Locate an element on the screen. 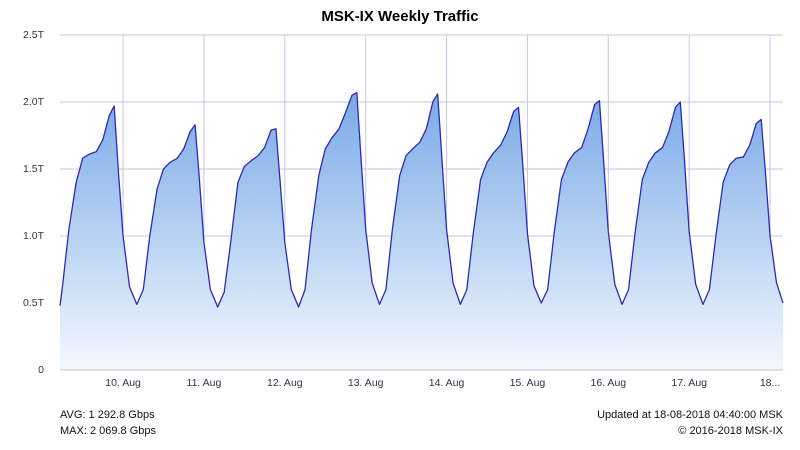 The width and height of the screenshot is (800, 450). x-tick-label: 13. Aug is located at coordinates (366, 383).